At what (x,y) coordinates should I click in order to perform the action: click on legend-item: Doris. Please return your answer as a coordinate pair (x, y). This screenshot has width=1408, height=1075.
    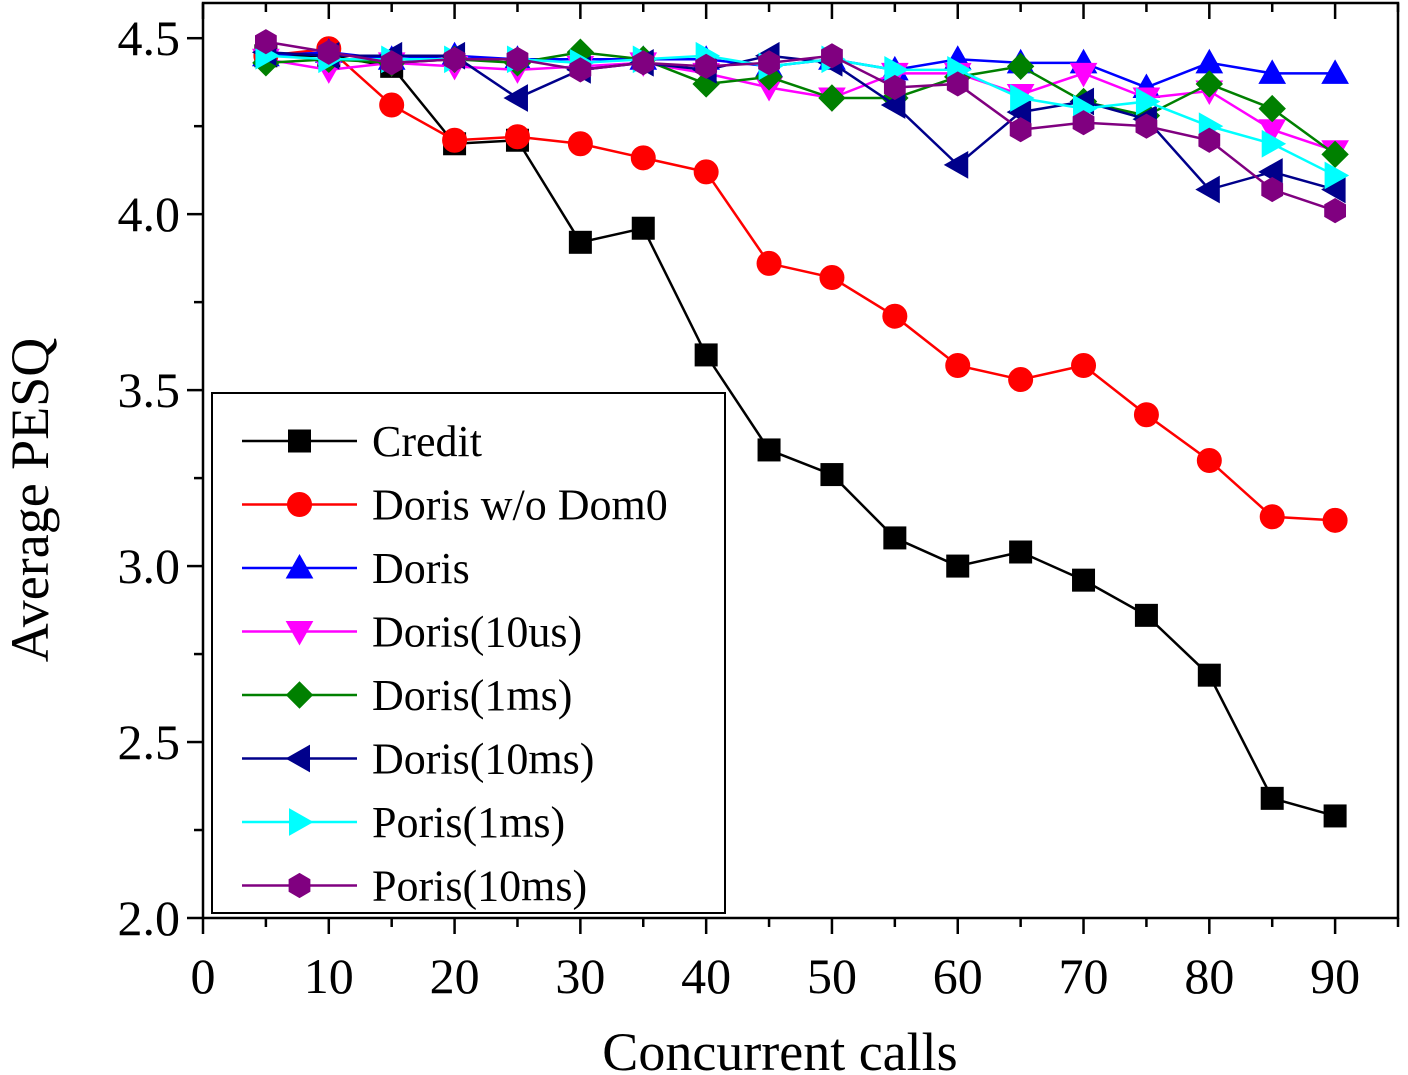
    Looking at the image, I should click on (356, 568).